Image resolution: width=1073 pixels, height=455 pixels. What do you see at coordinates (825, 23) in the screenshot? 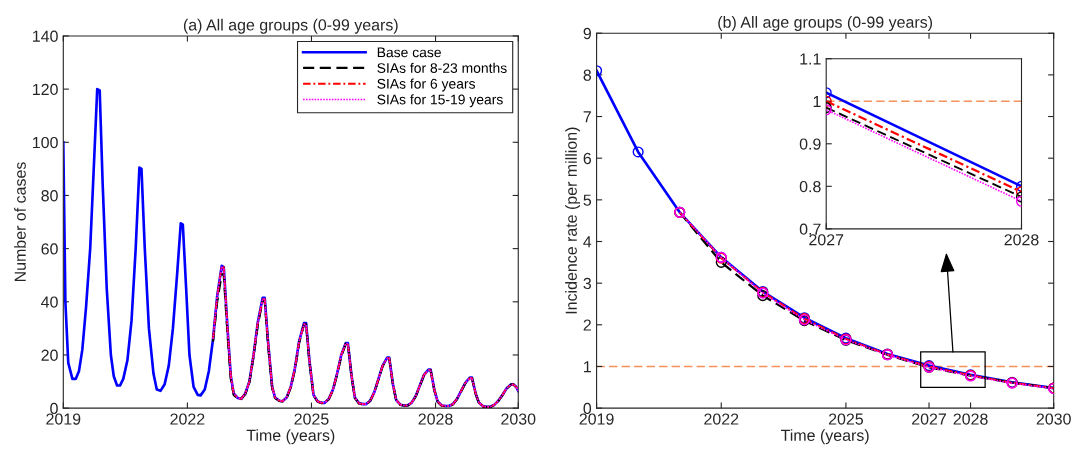
I see `chart-title: (b) All age groups (0-99 years)` at bounding box center [825, 23].